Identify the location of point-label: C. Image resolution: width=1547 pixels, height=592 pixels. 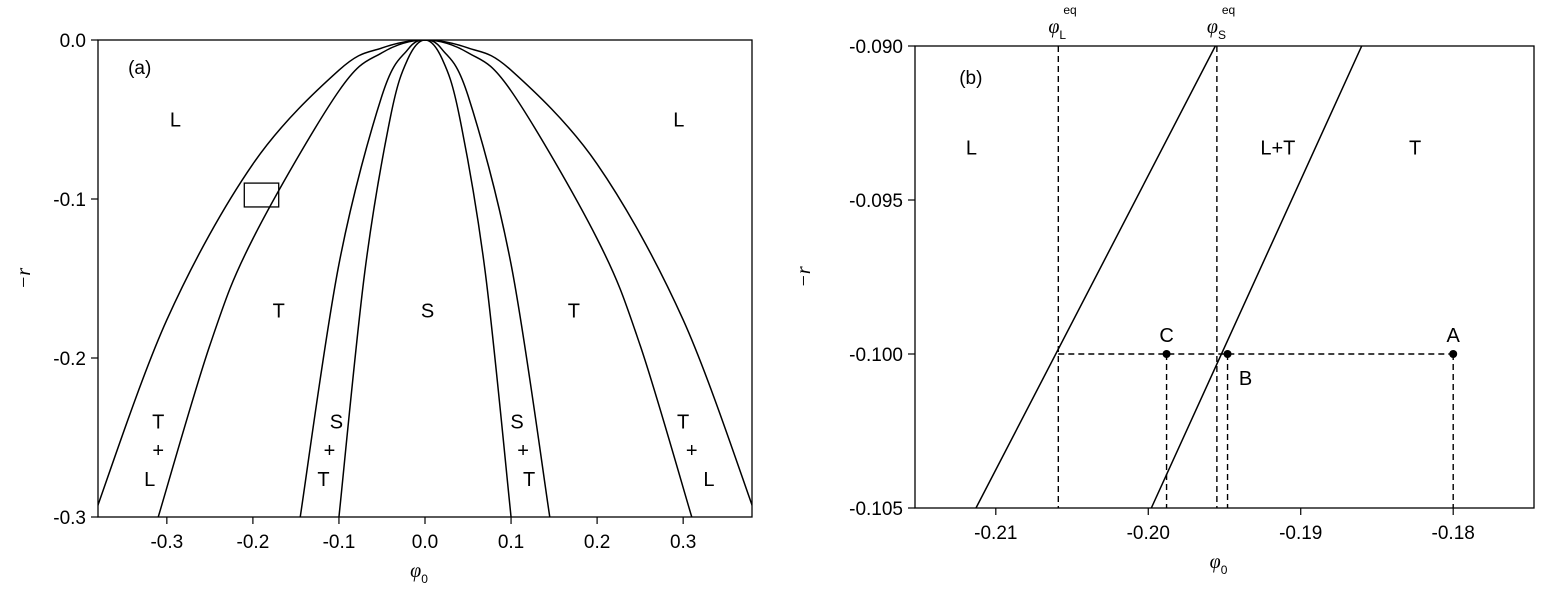
(1166, 336).